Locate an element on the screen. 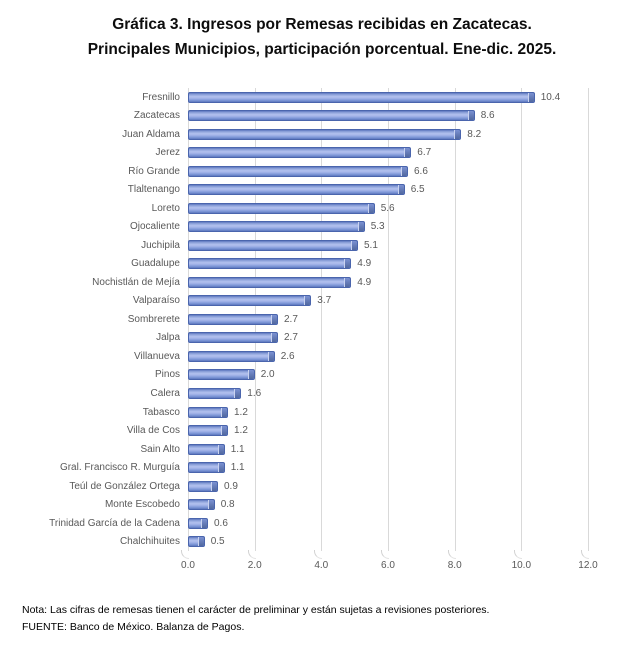  value-label: 6.6 is located at coordinates (421, 171).